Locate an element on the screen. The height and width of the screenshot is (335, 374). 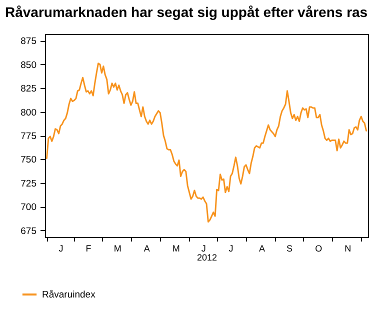
y-tick-label: 875 is located at coordinates (28, 42).